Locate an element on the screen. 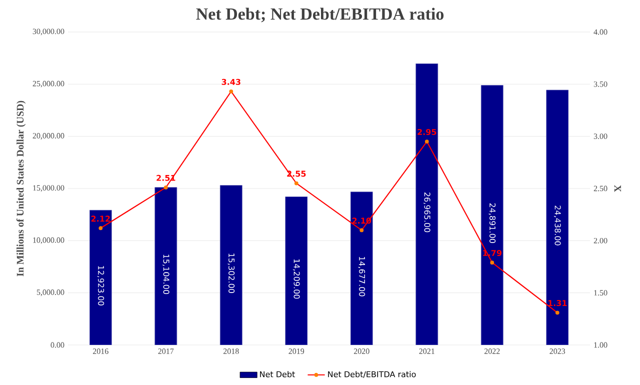 Image resolution: width=640 pixels, height=385 pixels. y-tick-label: 20,000.00 is located at coordinates (48, 136).